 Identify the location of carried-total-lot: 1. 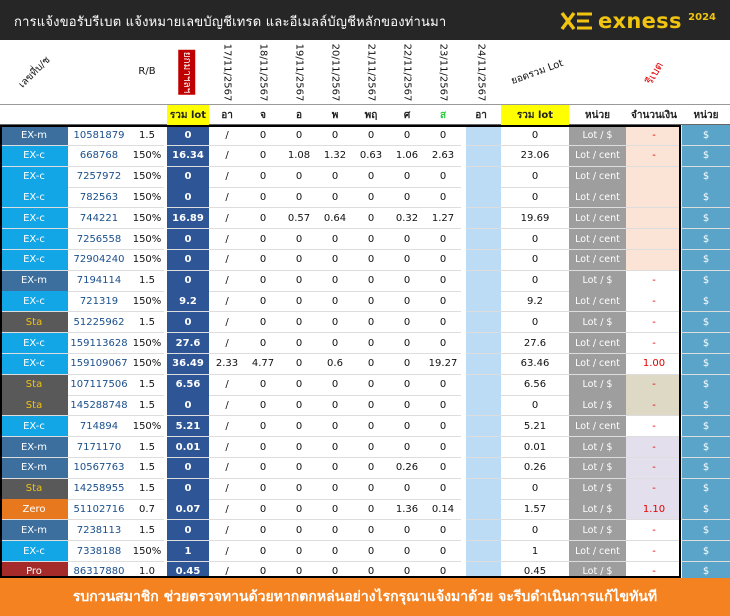
(188, 551).